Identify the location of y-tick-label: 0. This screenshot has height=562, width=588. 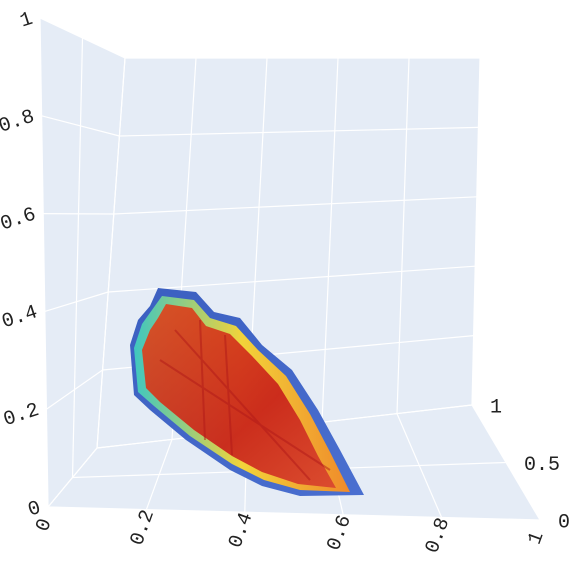
(564, 522).